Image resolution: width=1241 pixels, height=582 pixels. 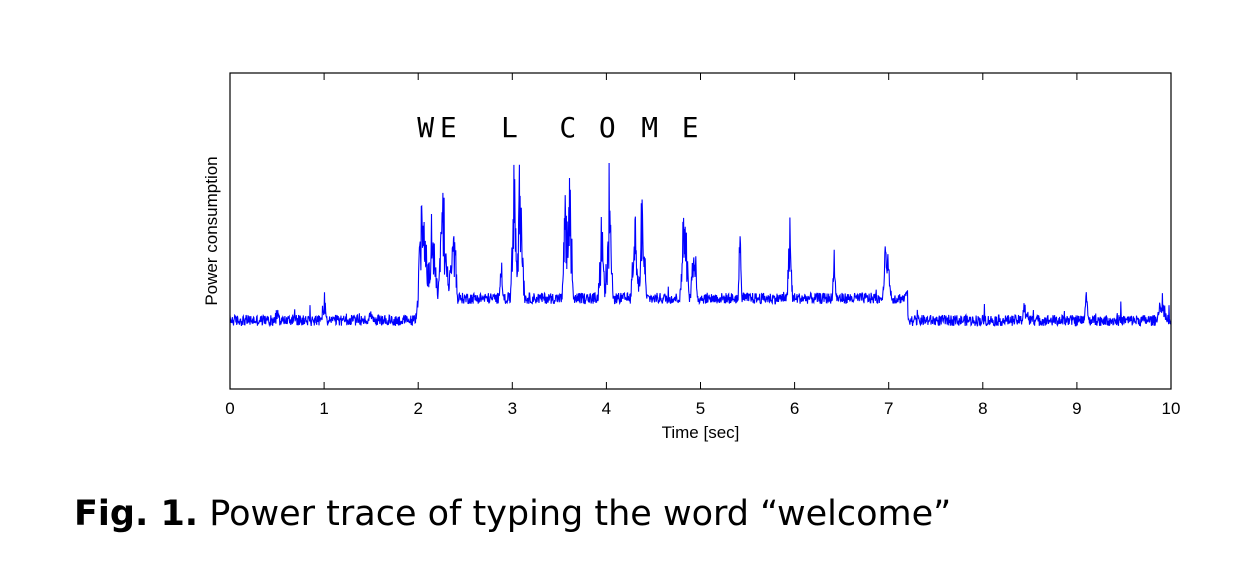 I want to click on key-annotation-letter: W, so click(x=425, y=127).